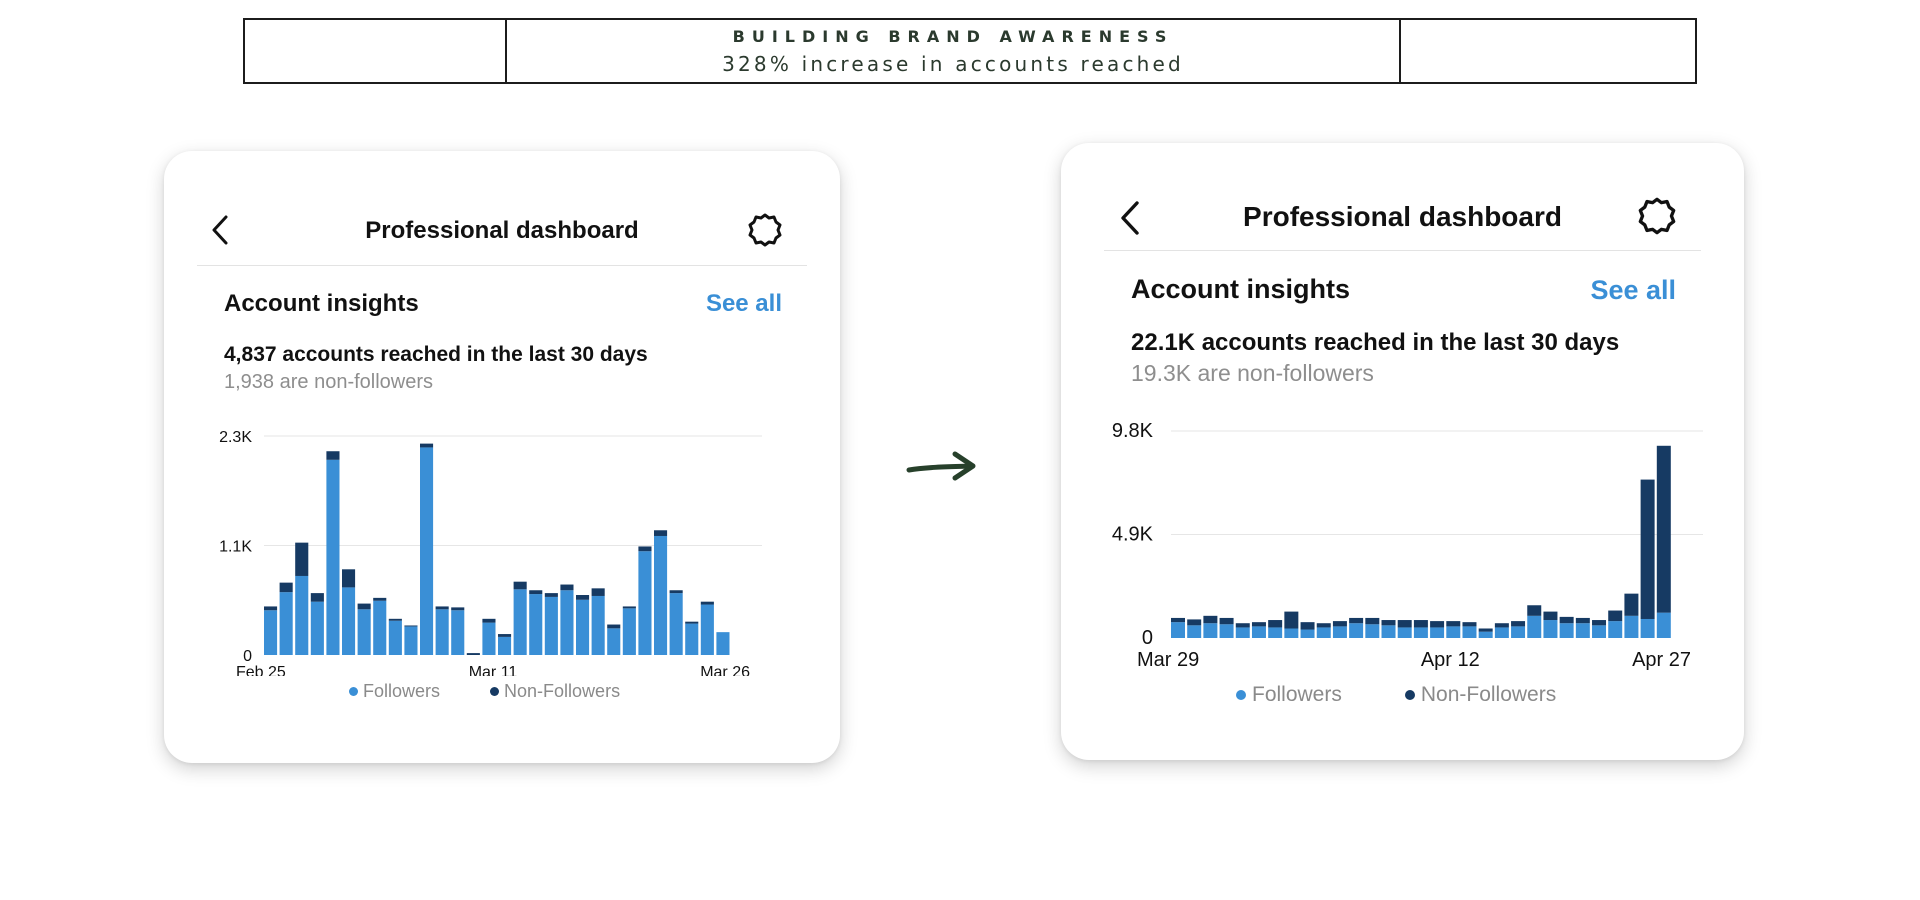 The height and width of the screenshot is (900, 1920). Describe the element at coordinates (1450, 660) in the screenshot. I see `x-tick-label: Apr 12` at that location.